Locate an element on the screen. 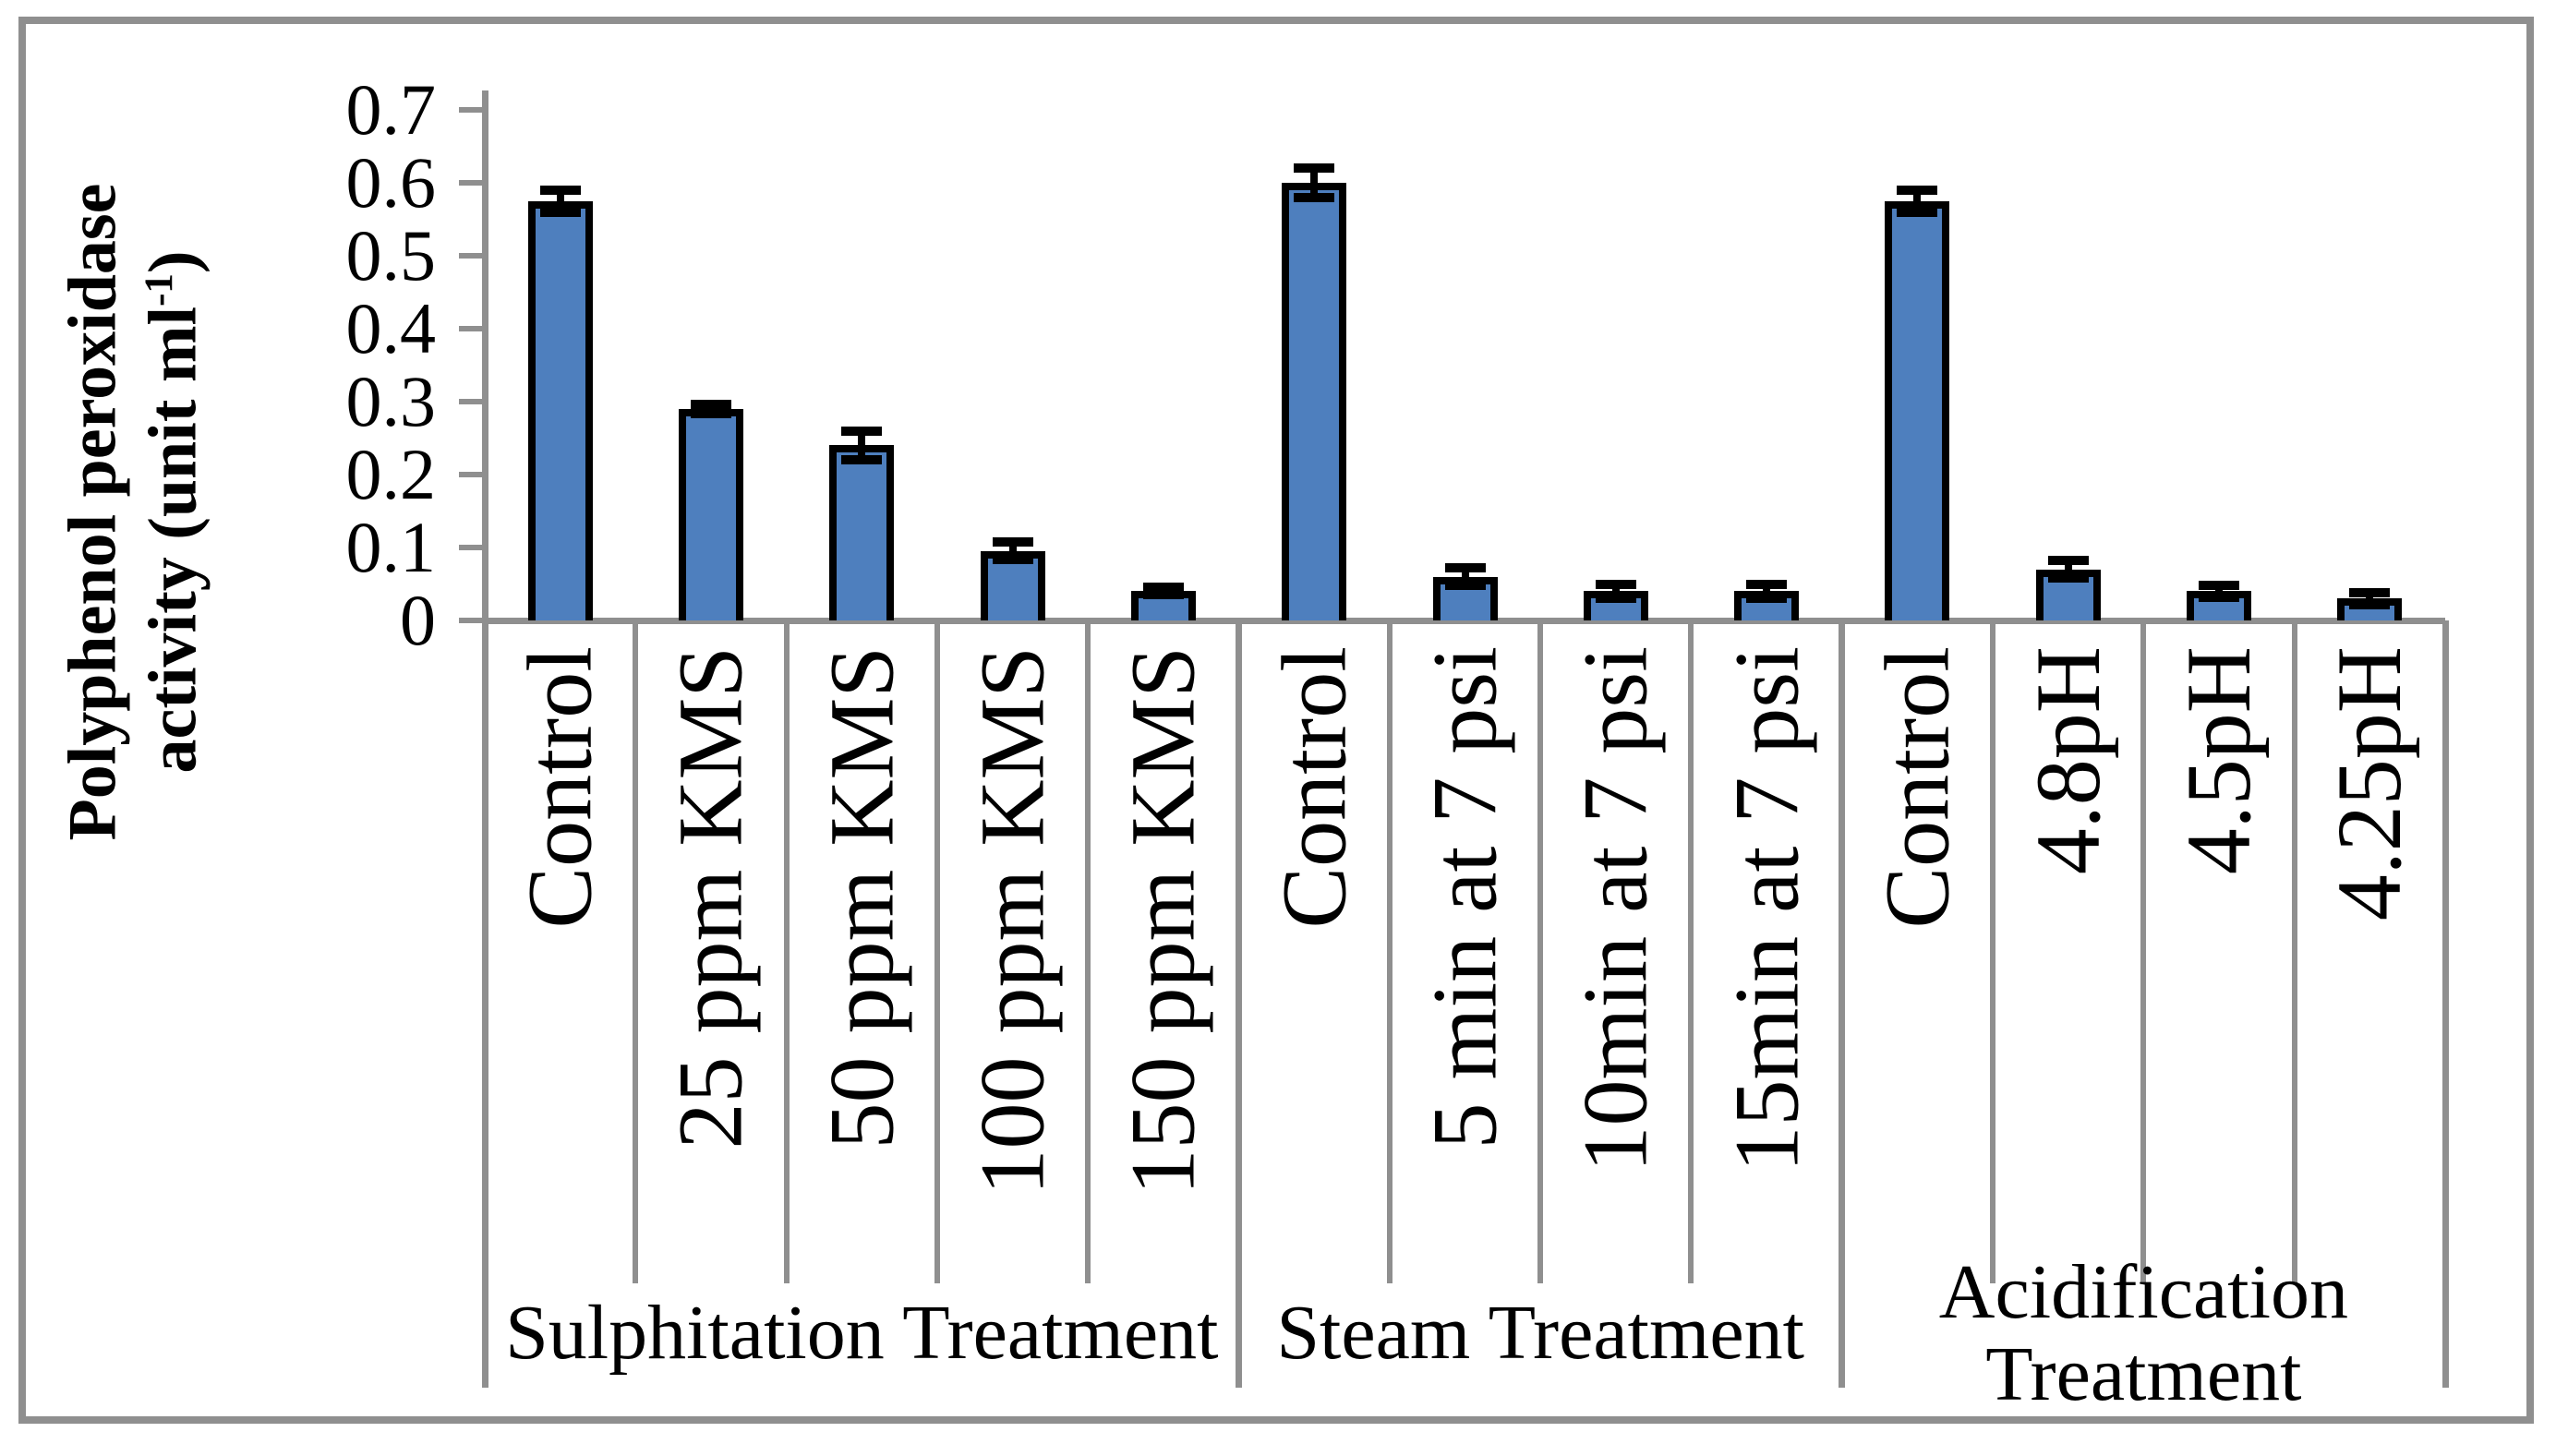  category-label-text: 15min at 7 psi is located at coordinates (1767, 909).